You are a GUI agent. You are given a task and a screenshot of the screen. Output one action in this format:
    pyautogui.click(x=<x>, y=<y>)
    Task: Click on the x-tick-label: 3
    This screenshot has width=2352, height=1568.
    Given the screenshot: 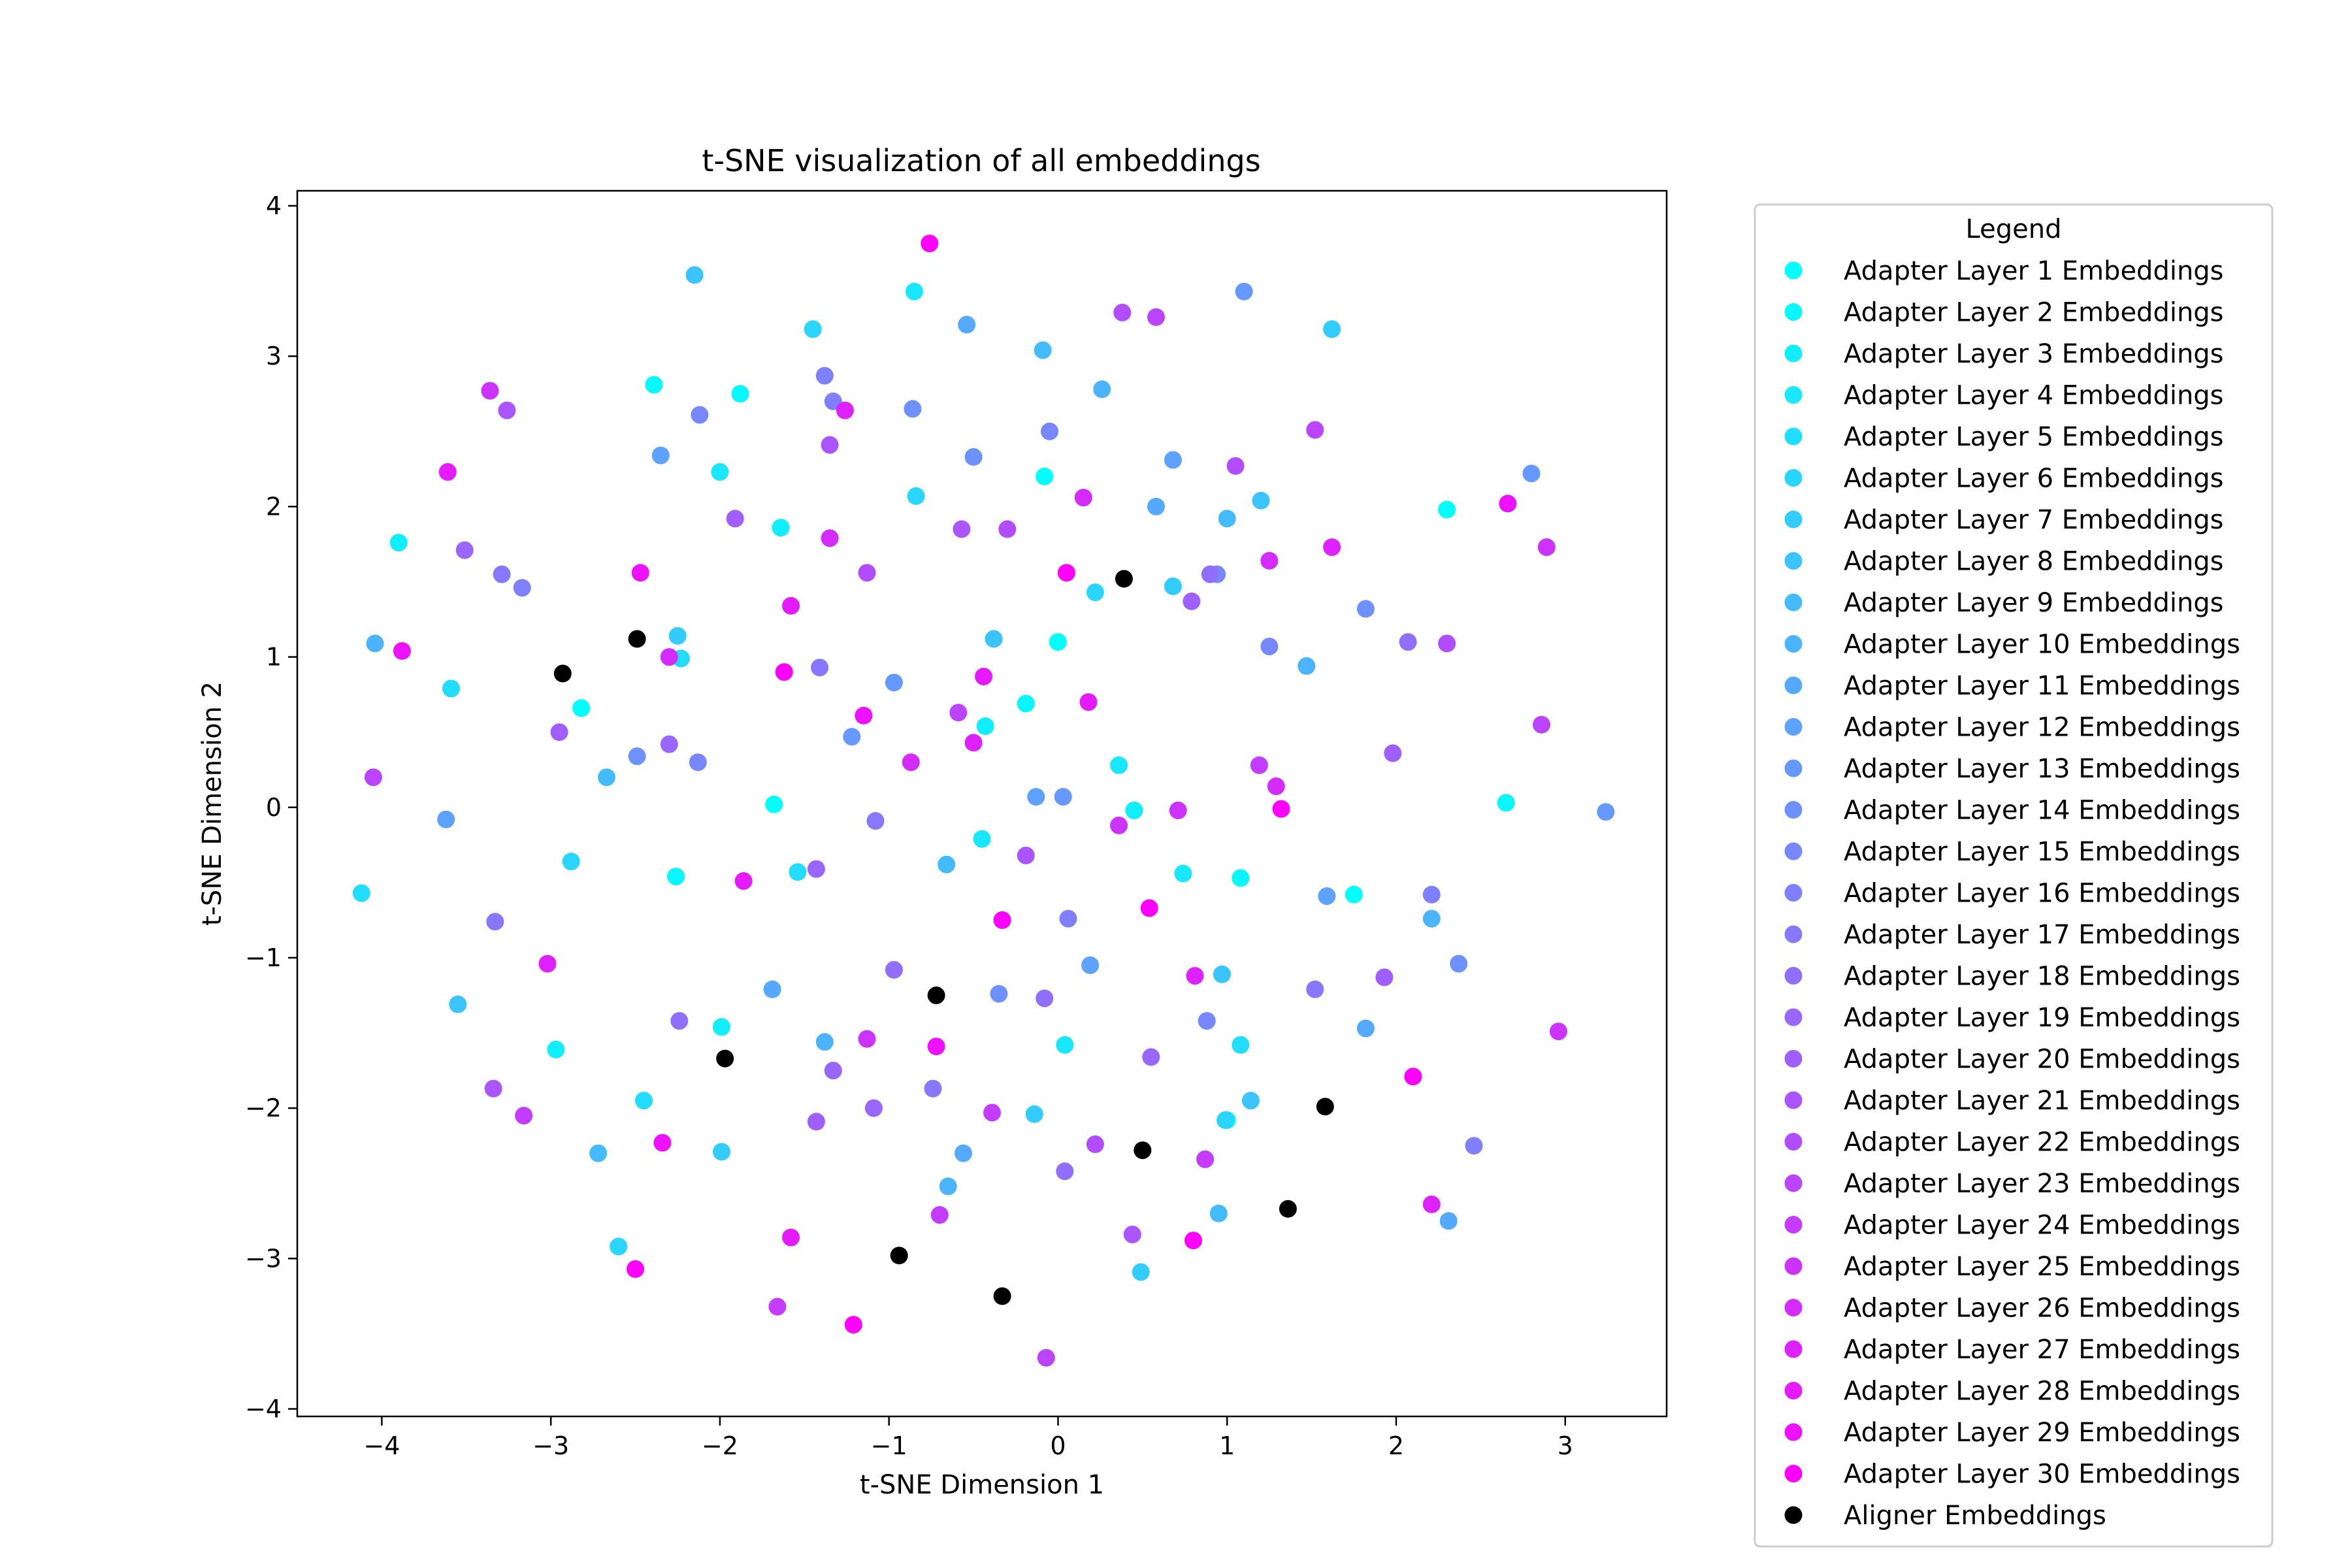 What is the action you would take?
    pyautogui.click(x=1565, y=1445)
    